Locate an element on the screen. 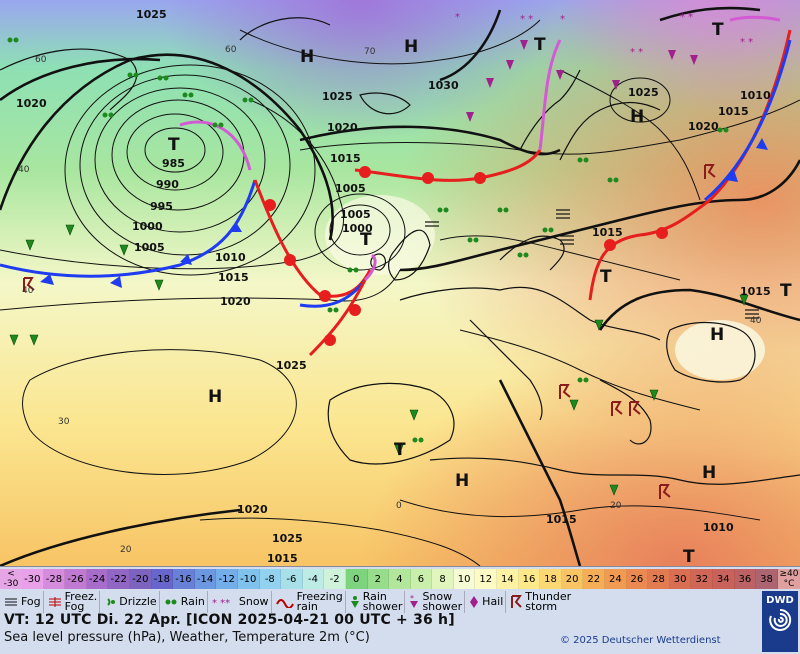 The width and height of the screenshot is (800, 654). scale-min-label: < -30 is located at coordinates (11, 579).